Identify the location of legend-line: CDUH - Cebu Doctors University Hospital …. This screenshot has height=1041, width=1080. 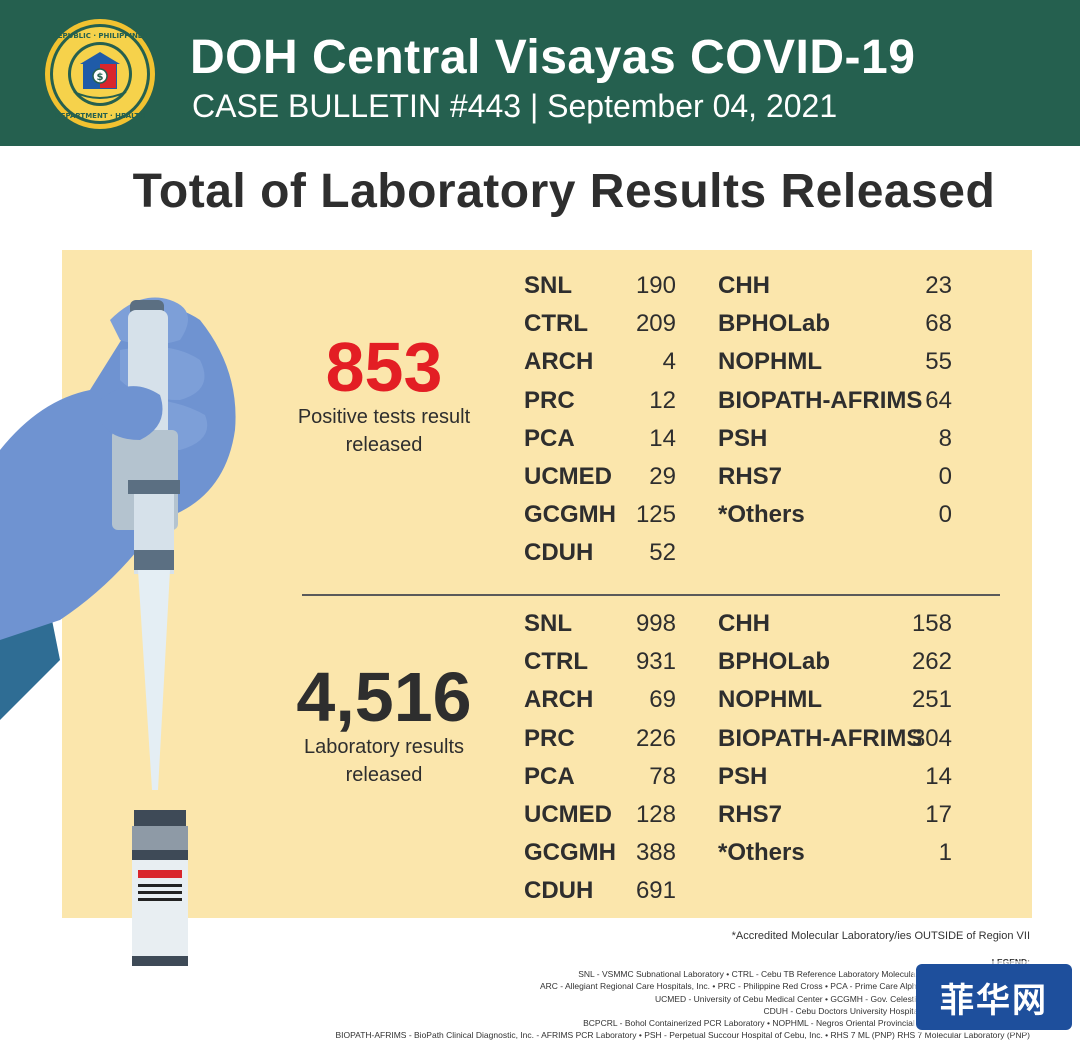
(896, 1010).